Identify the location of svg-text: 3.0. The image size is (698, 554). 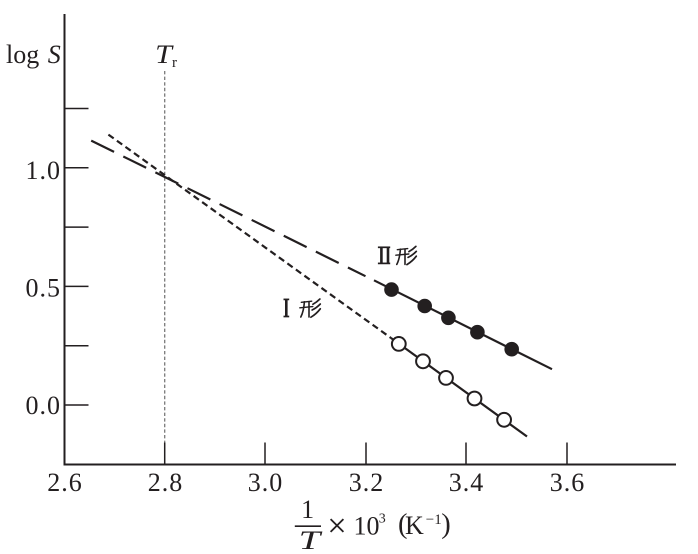
(266, 482).